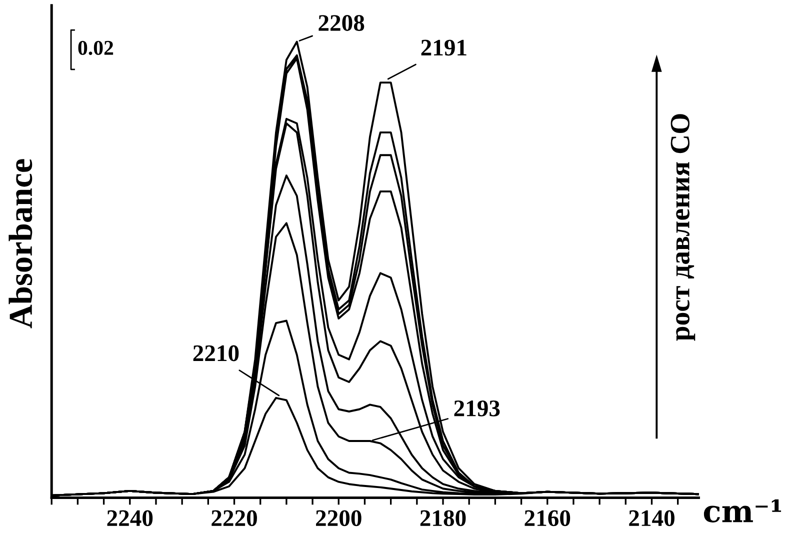 The height and width of the screenshot is (541, 794). What do you see at coordinates (477, 408) in the screenshot?
I see `annotation: 2193` at bounding box center [477, 408].